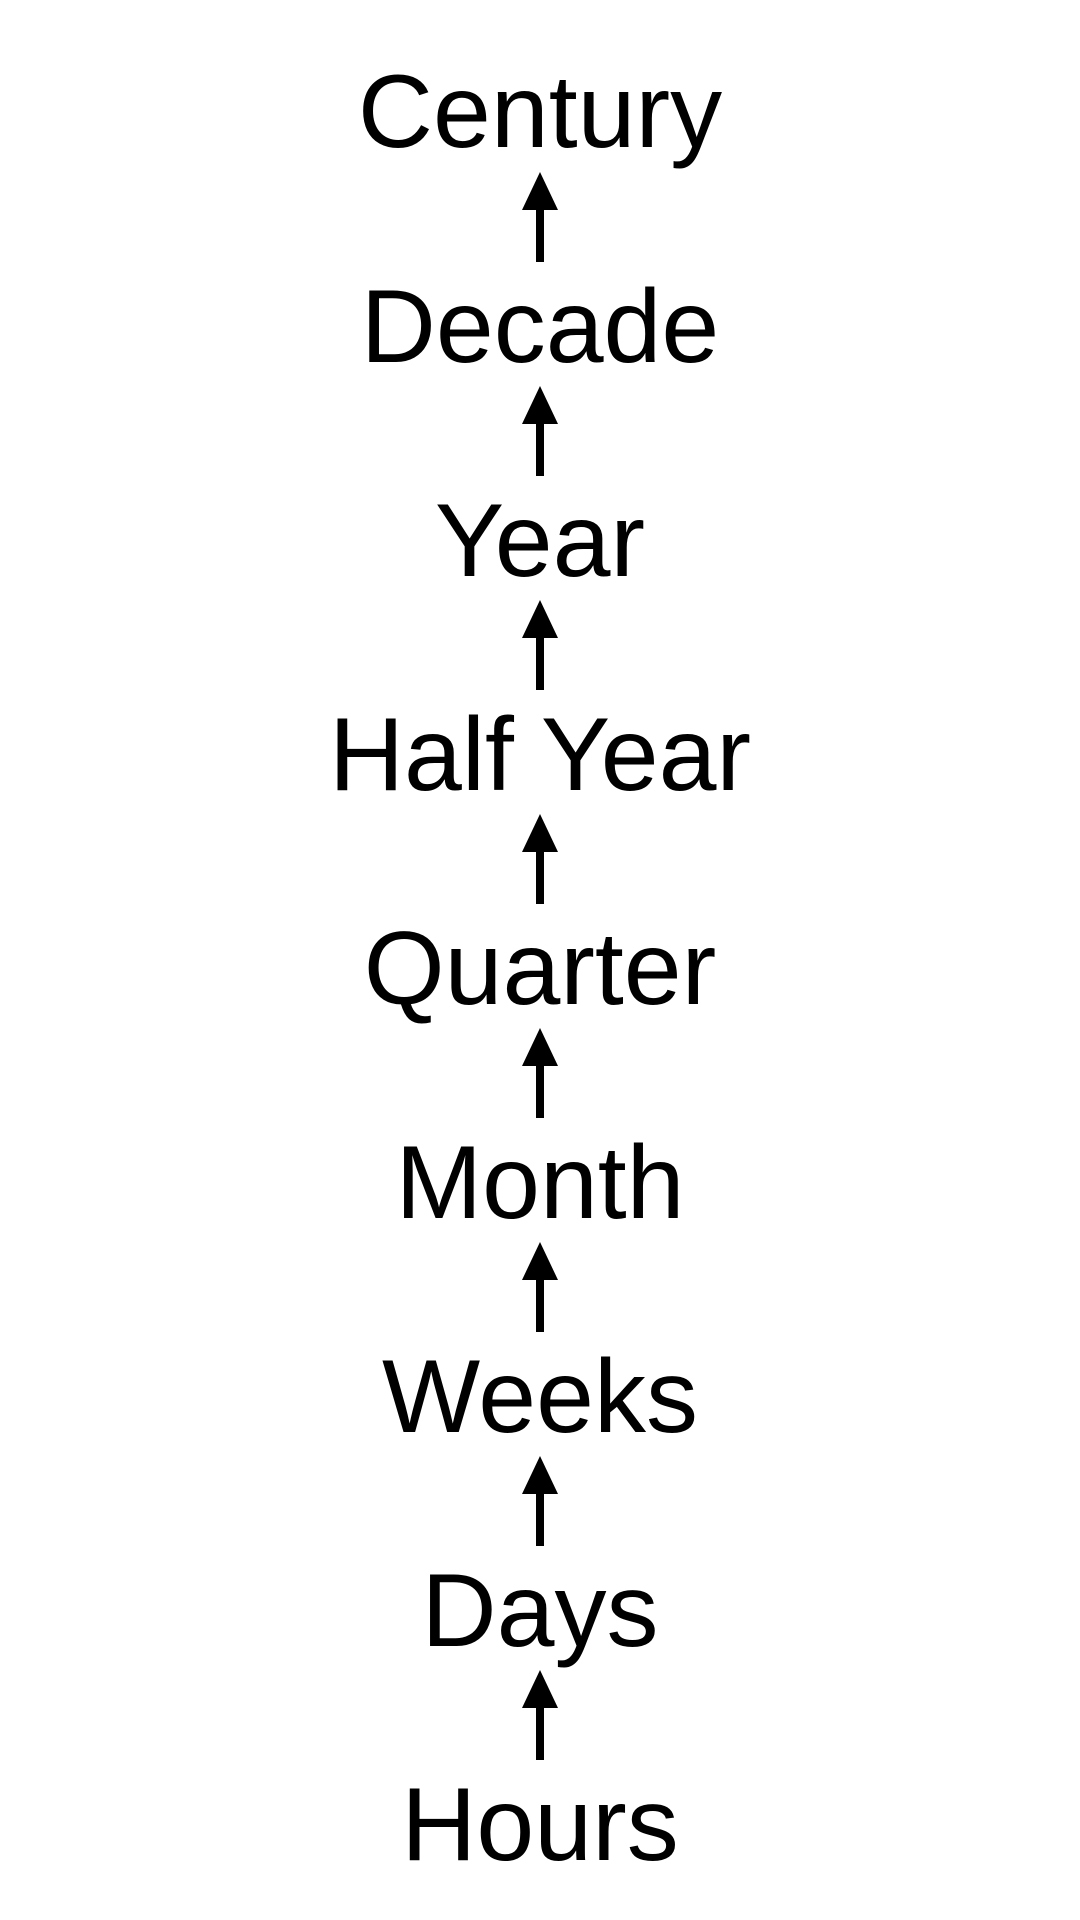 The width and height of the screenshot is (1080, 1920). I want to click on level-half-year: Half Year, so click(540, 755).